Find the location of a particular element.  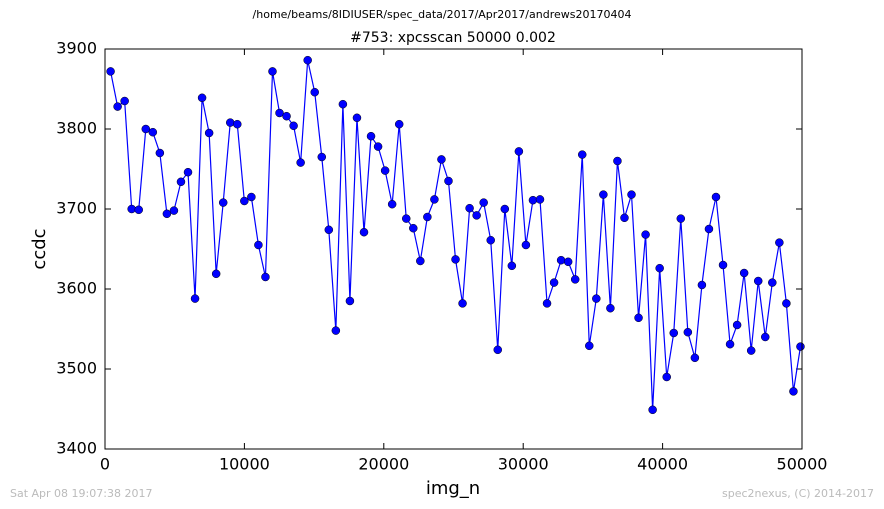

x-axis-label: img_n is located at coordinates (453, 488).